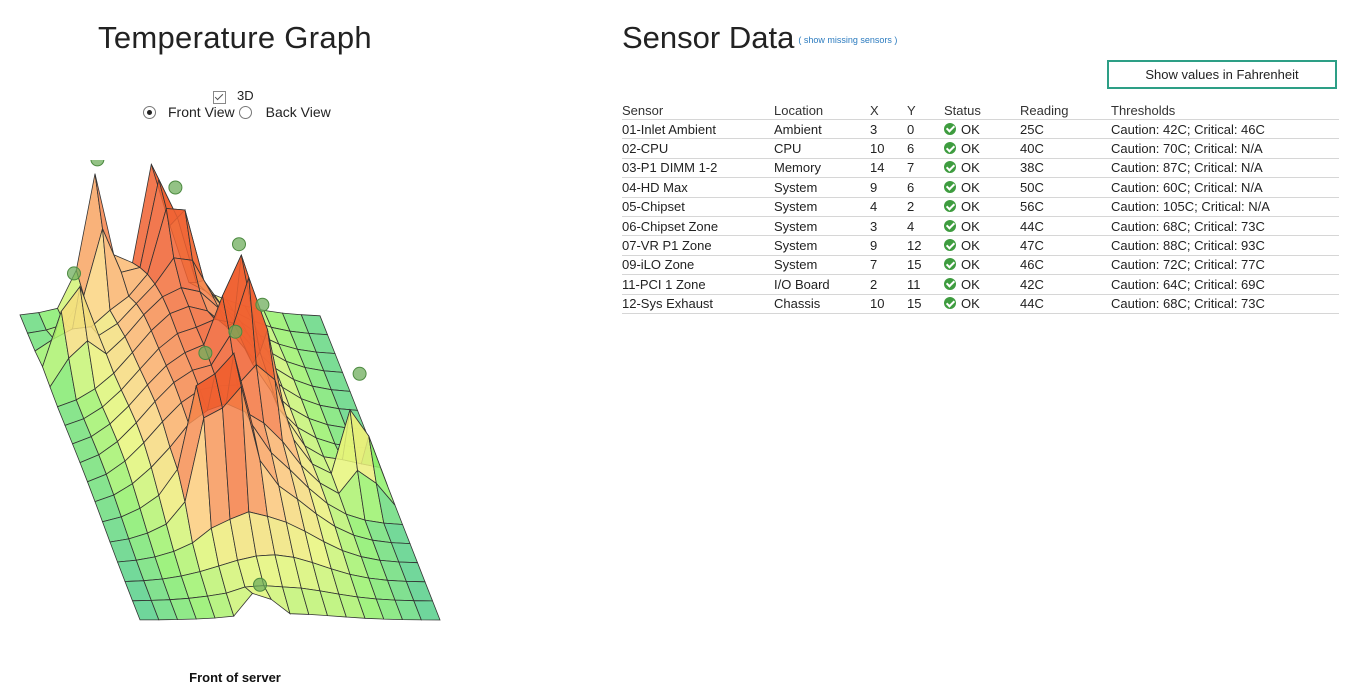 The height and width of the screenshot is (695, 1361). I want to click on sensor-data-title: Sensor Data, so click(708, 37).